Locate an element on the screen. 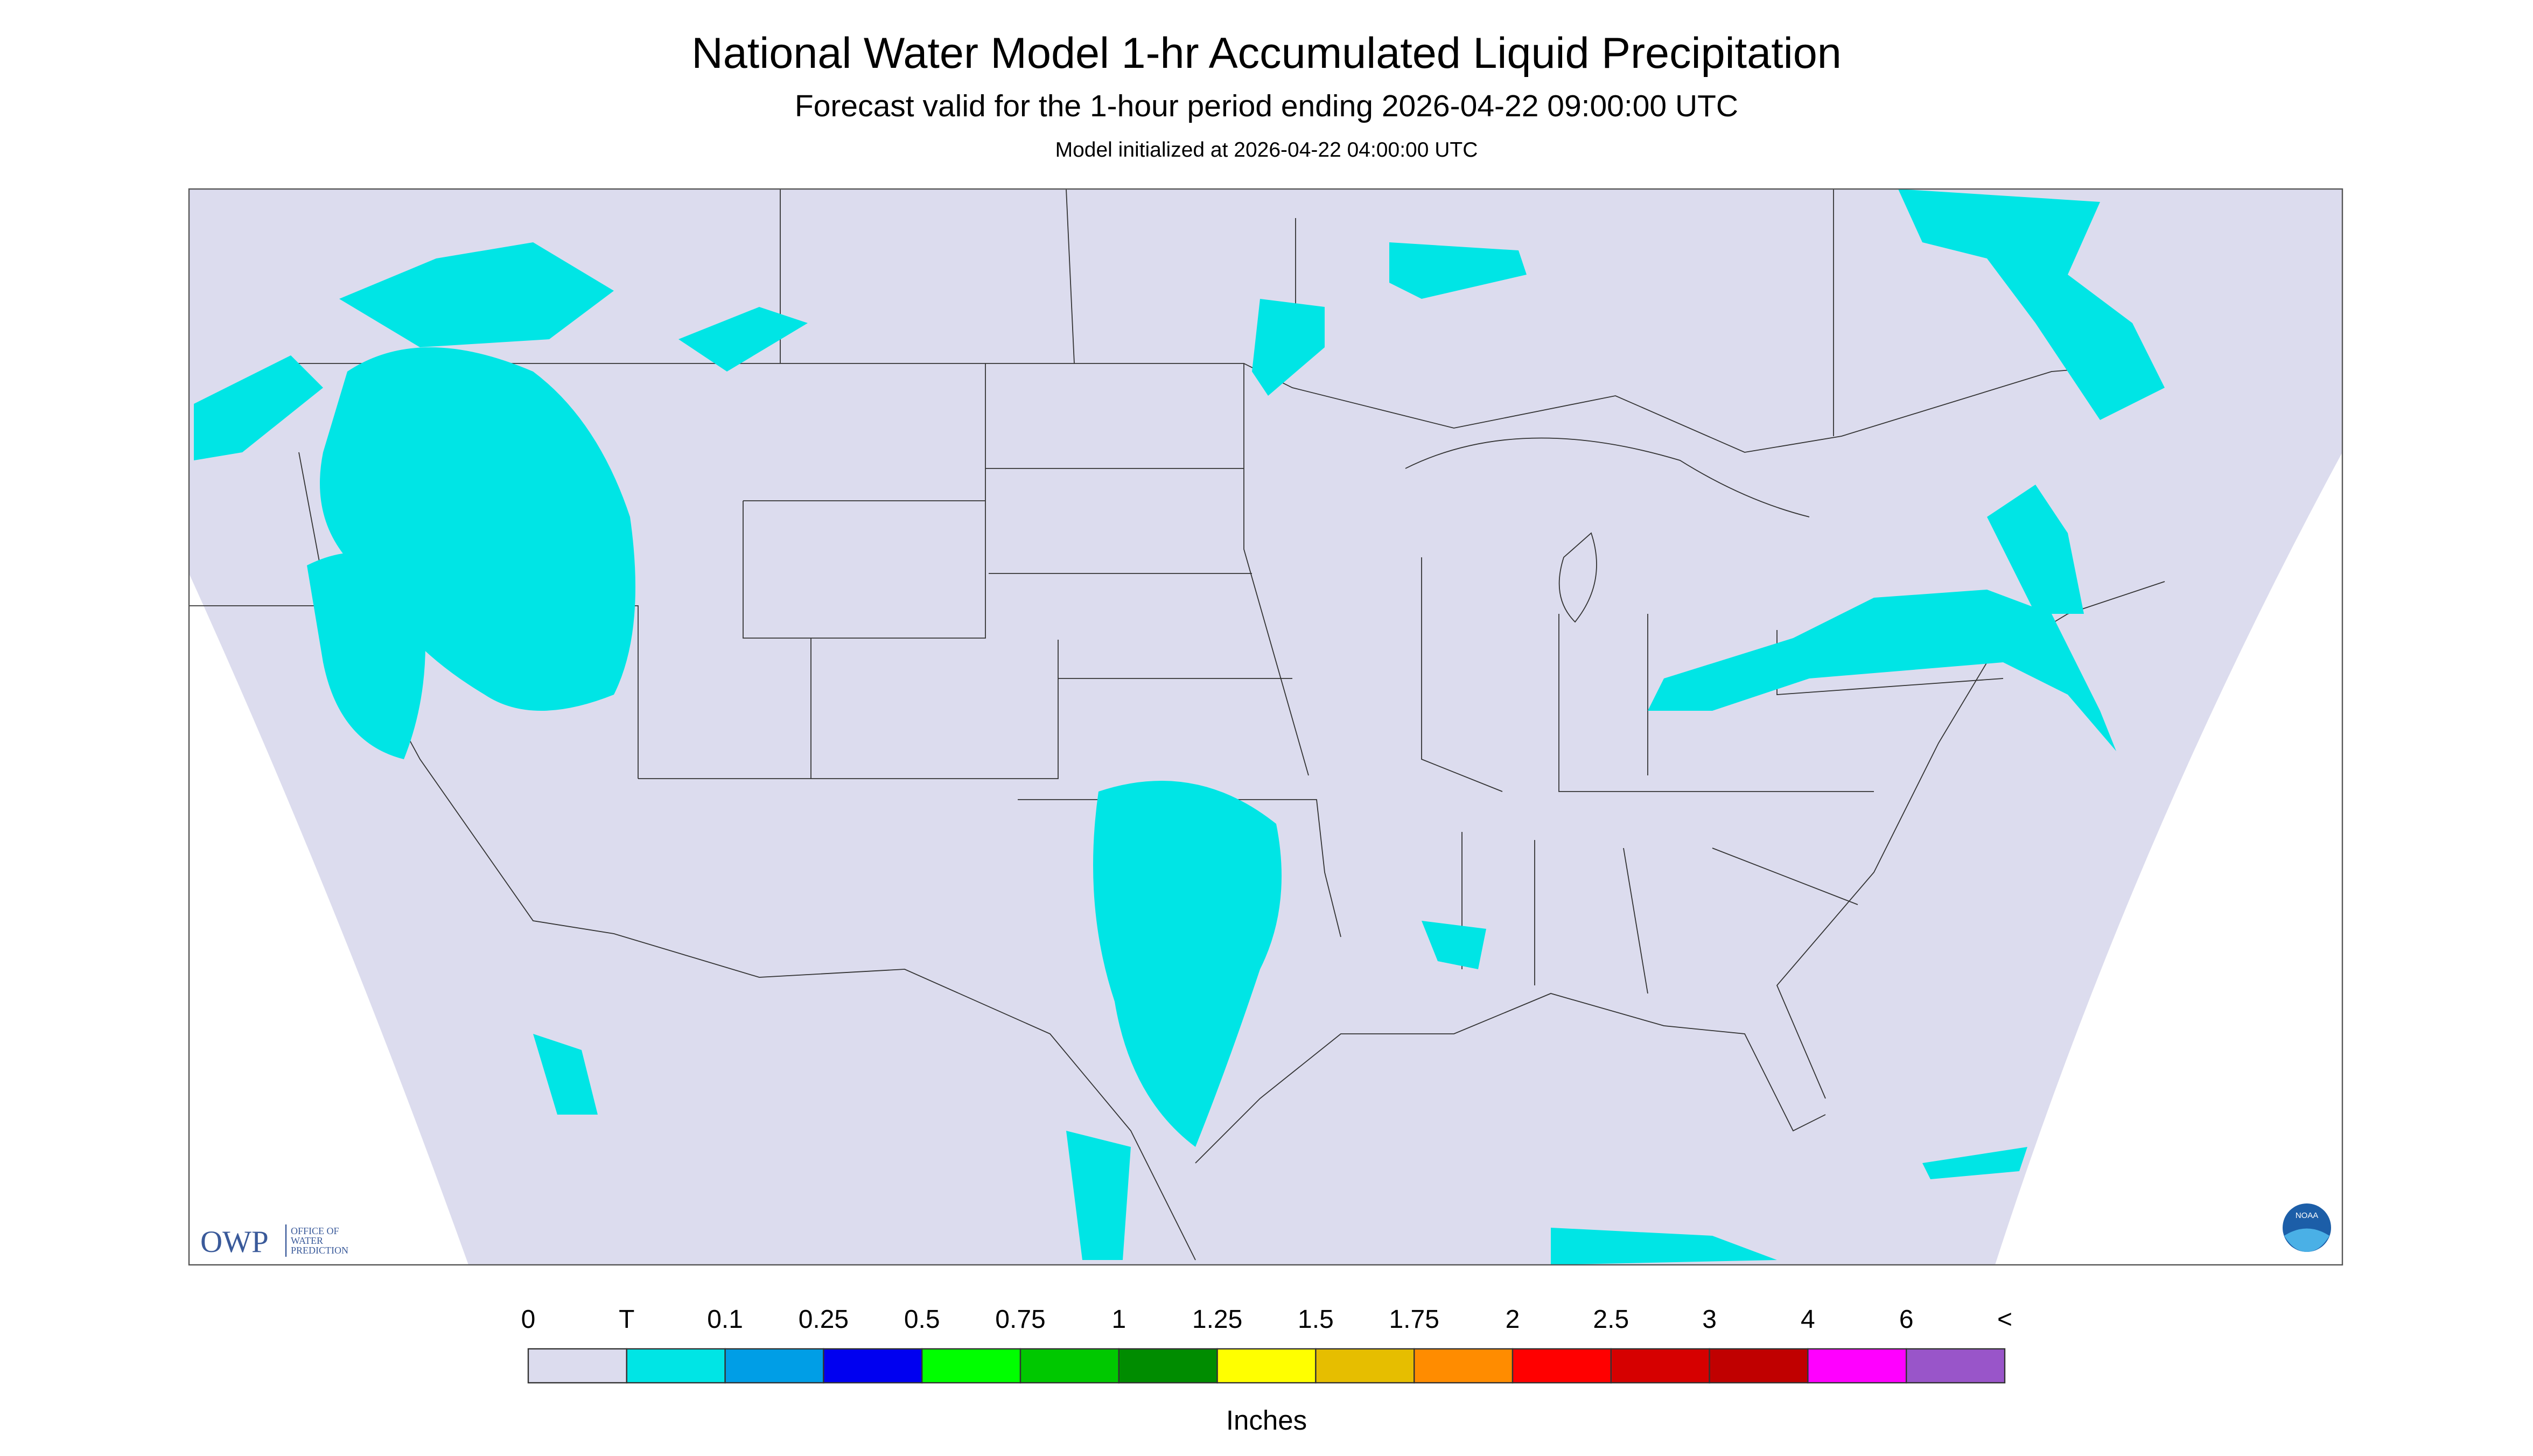 This screenshot has width=2533, height=1456. legend-label: 0.75 is located at coordinates (1020, 1319).